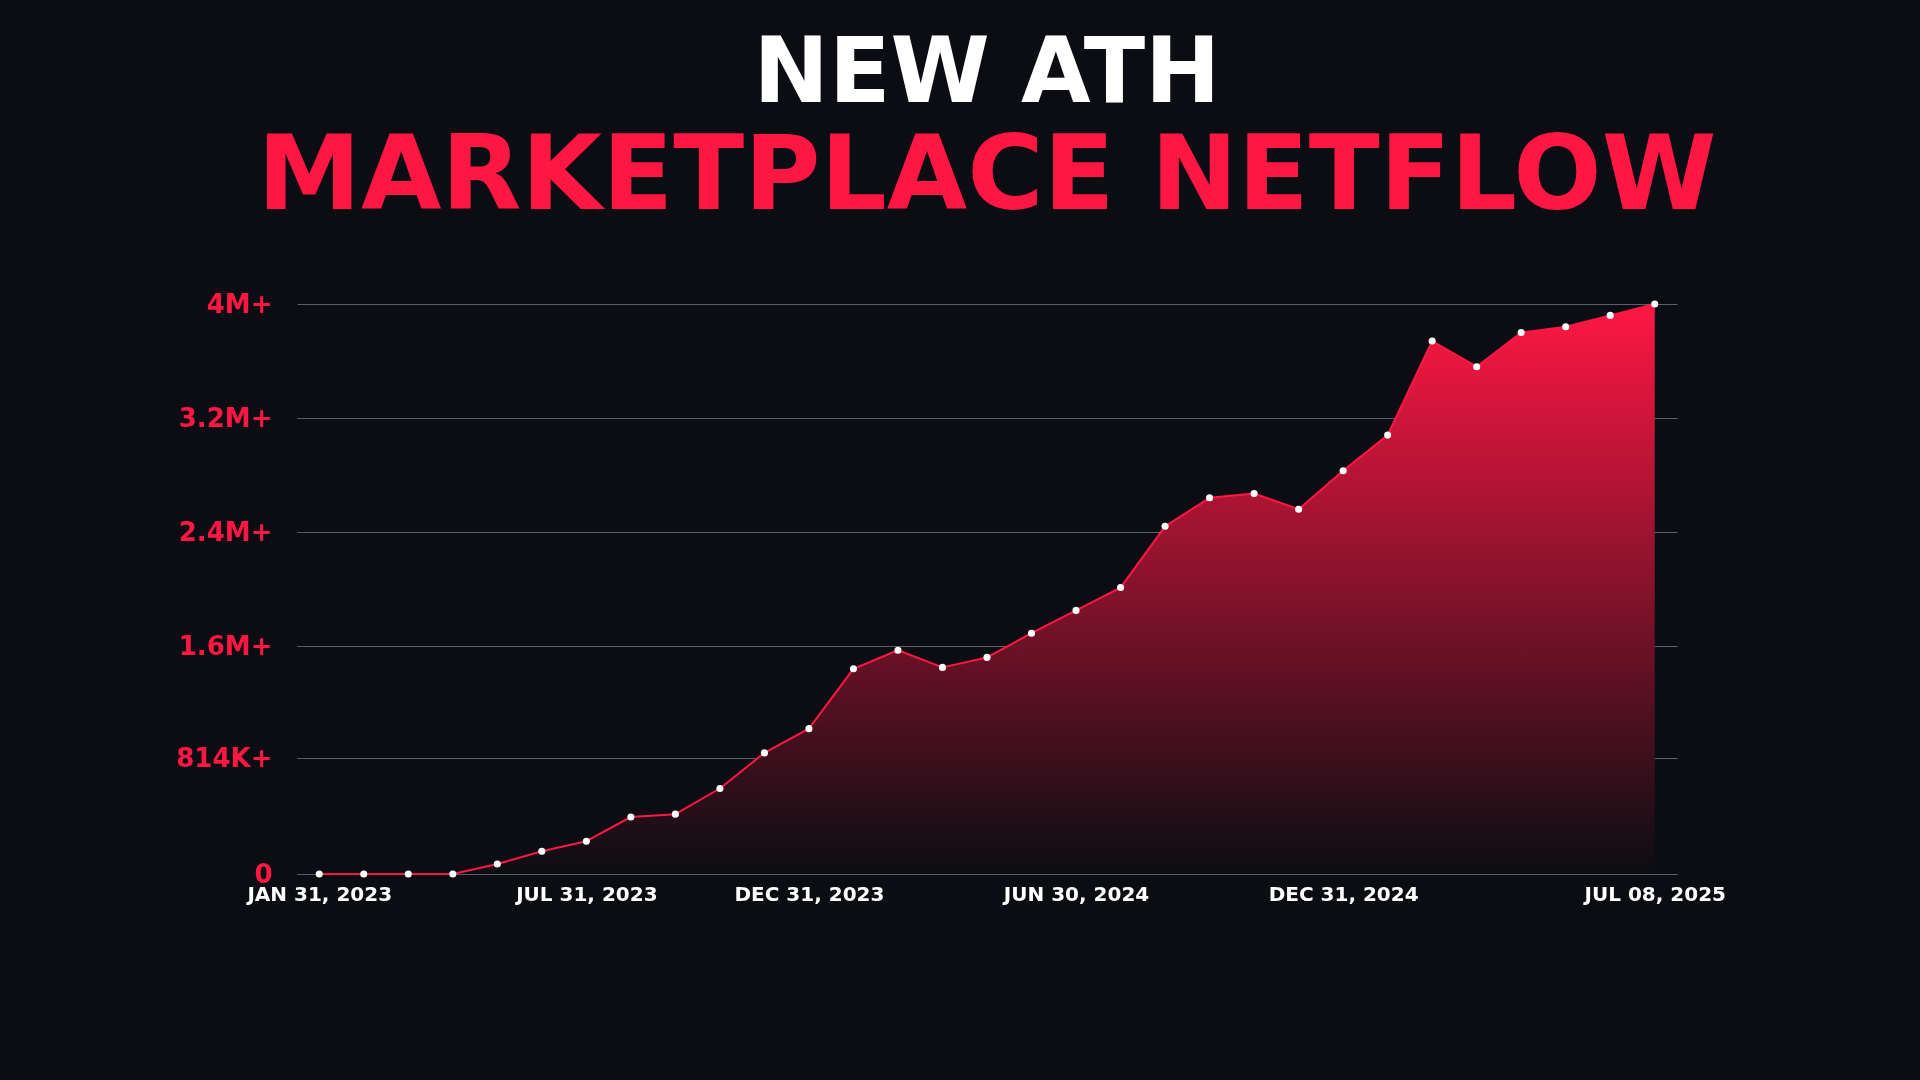 The width and height of the screenshot is (1920, 1080). What do you see at coordinates (585, 893) in the screenshot?
I see `x-tick-label: JUL 31, 2023` at bounding box center [585, 893].